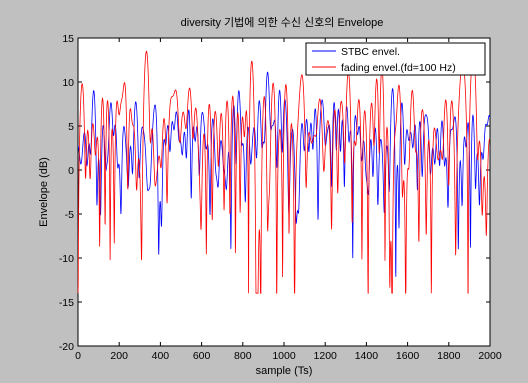  What do you see at coordinates (66, 259) in the screenshot?
I see `y-tick-label: -10` at bounding box center [66, 259].